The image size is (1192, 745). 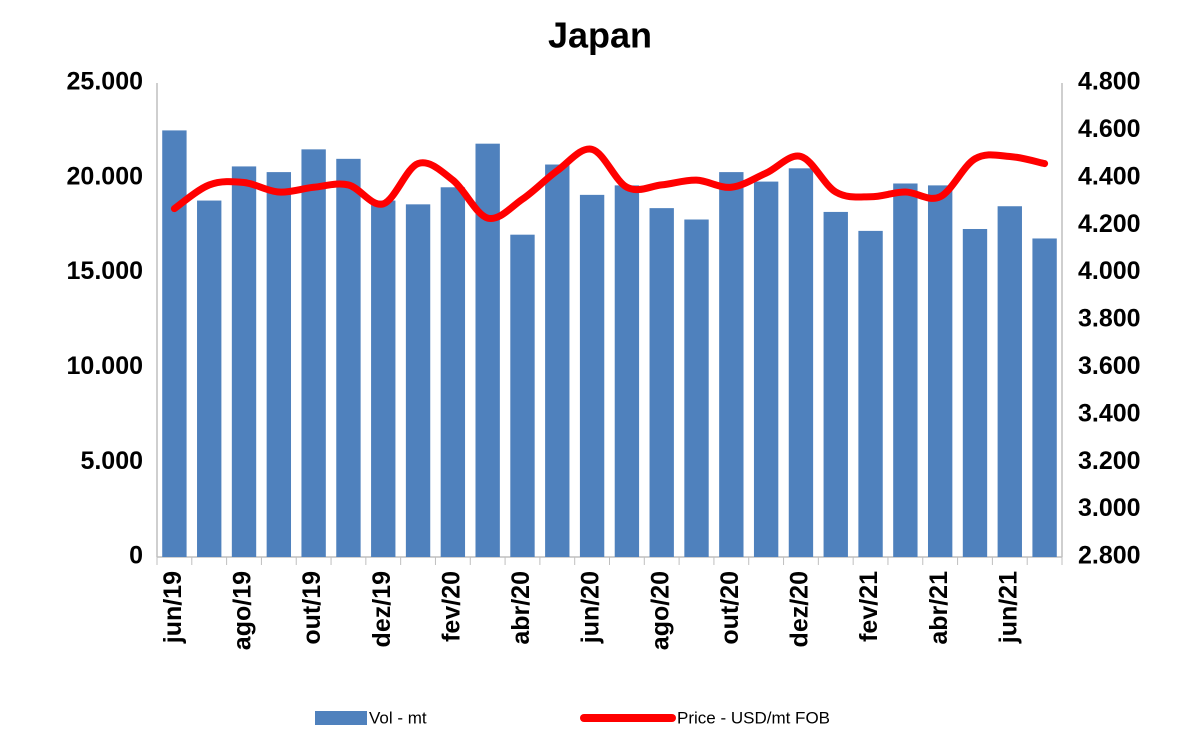 What do you see at coordinates (730, 608) in the screenshot?
I see `x-tick-label: out/20` at bounding box center [730, 608].